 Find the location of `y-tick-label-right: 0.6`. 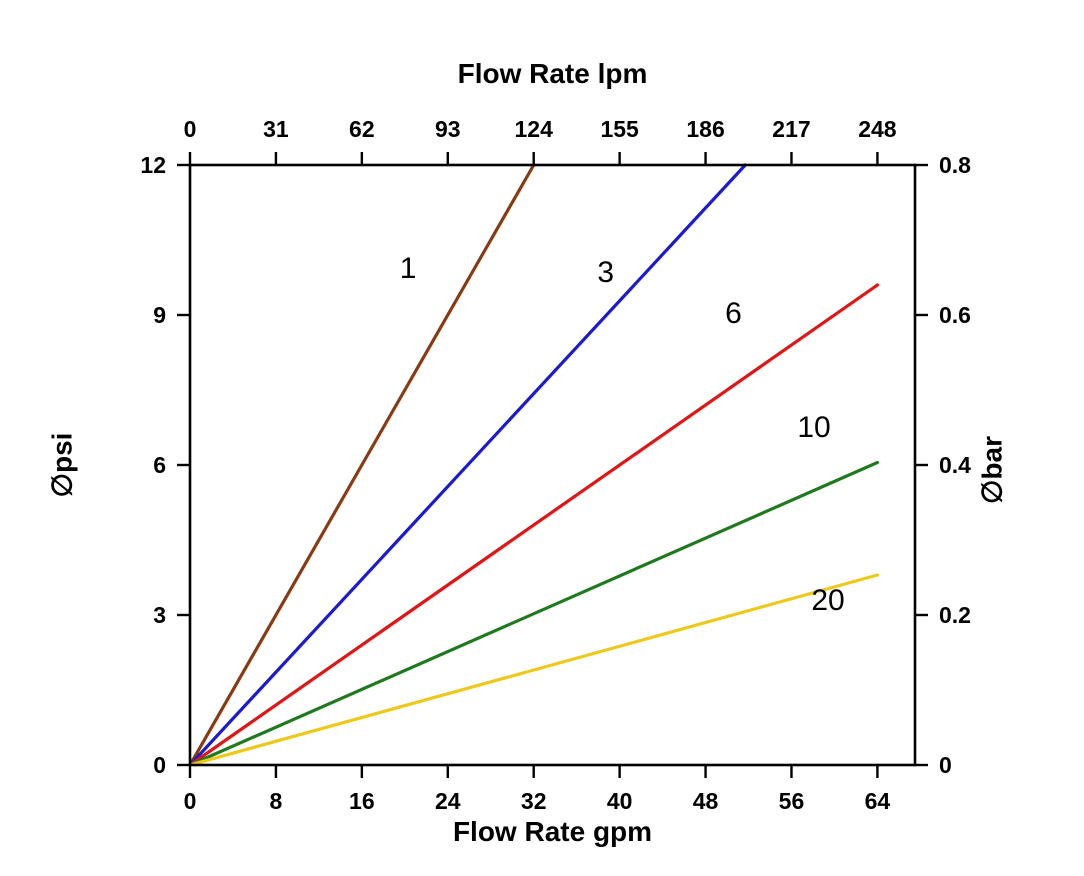

y-tick-label-right: 0.6 is located at coordinates (955, 315).